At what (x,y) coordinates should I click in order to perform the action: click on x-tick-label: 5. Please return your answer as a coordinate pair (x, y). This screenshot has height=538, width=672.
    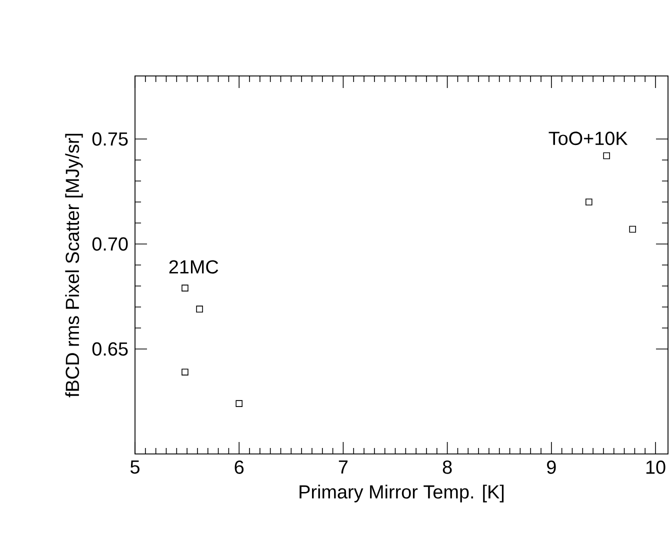
    Looking at the image, I should click on (135, 467).